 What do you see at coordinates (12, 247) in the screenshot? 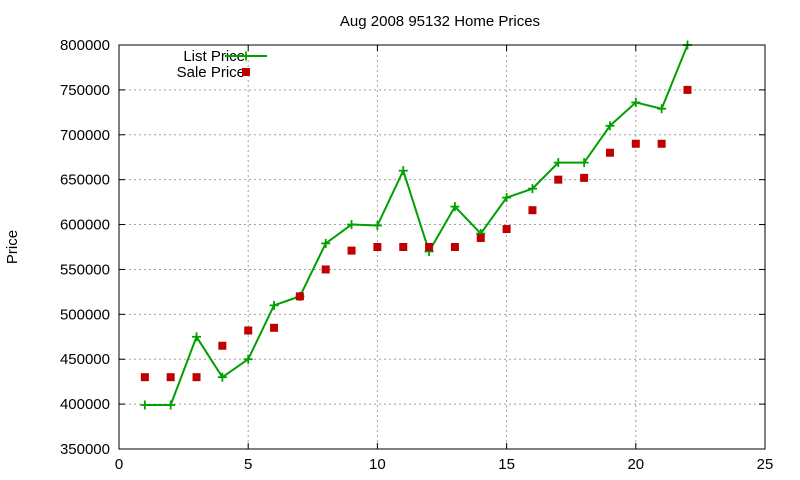
I see `y-axis-label: Price` at bounding box center [12, 247].